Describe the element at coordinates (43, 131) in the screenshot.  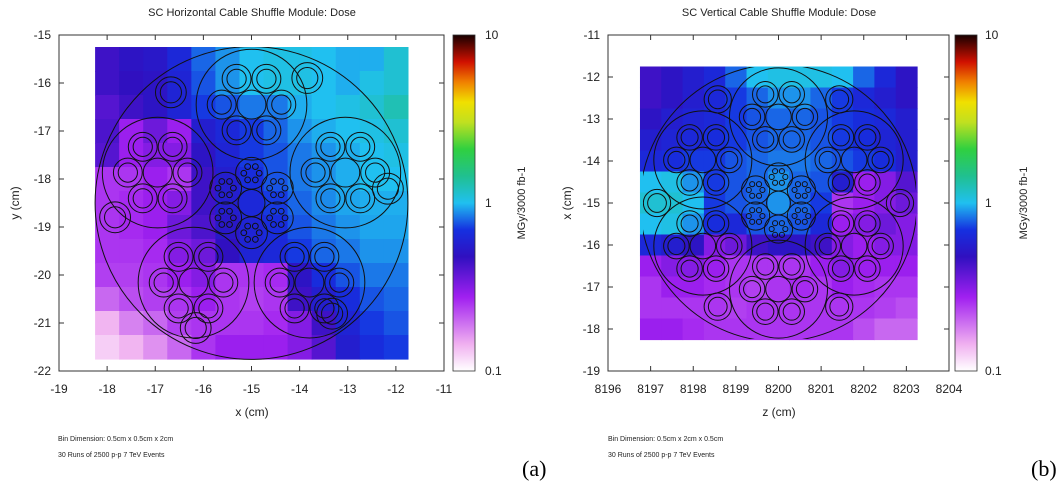
I see `y-tick-label: -17` at that location.